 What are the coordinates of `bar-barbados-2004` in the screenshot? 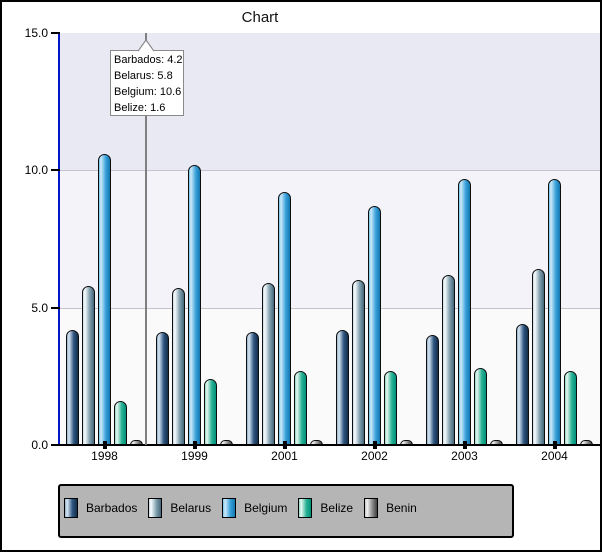 It's located at (522, 384).